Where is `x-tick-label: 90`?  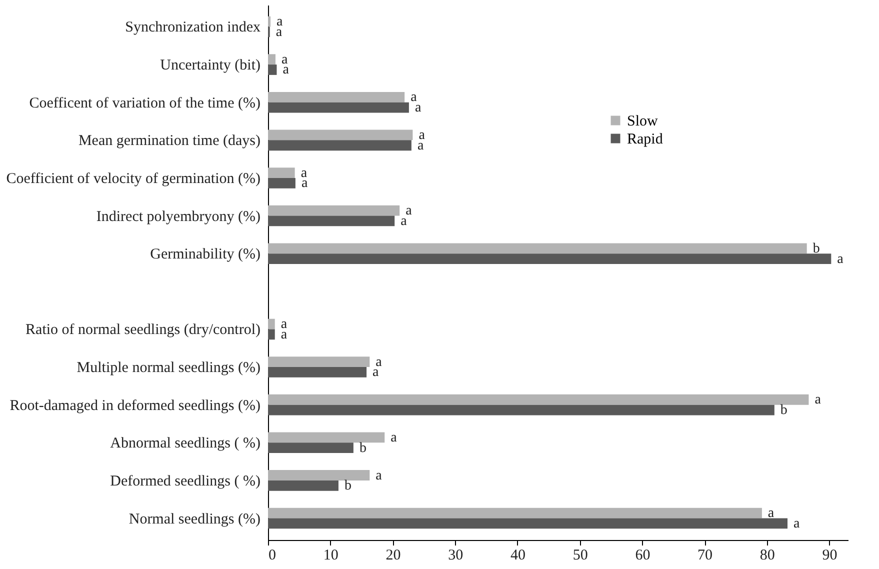 x-tick-label: 90 is located at coordinates (830, 556).